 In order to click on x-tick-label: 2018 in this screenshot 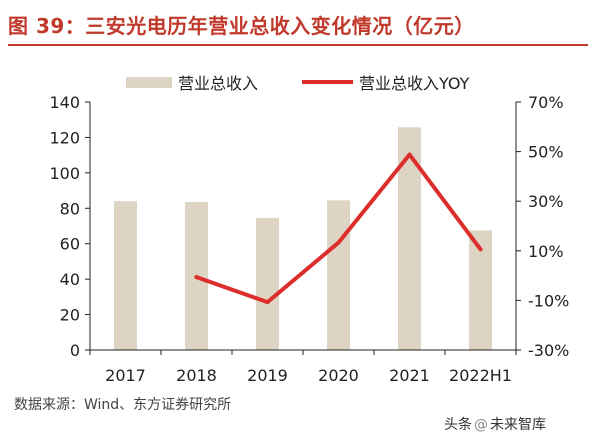, I will do `click(196, 375)`.